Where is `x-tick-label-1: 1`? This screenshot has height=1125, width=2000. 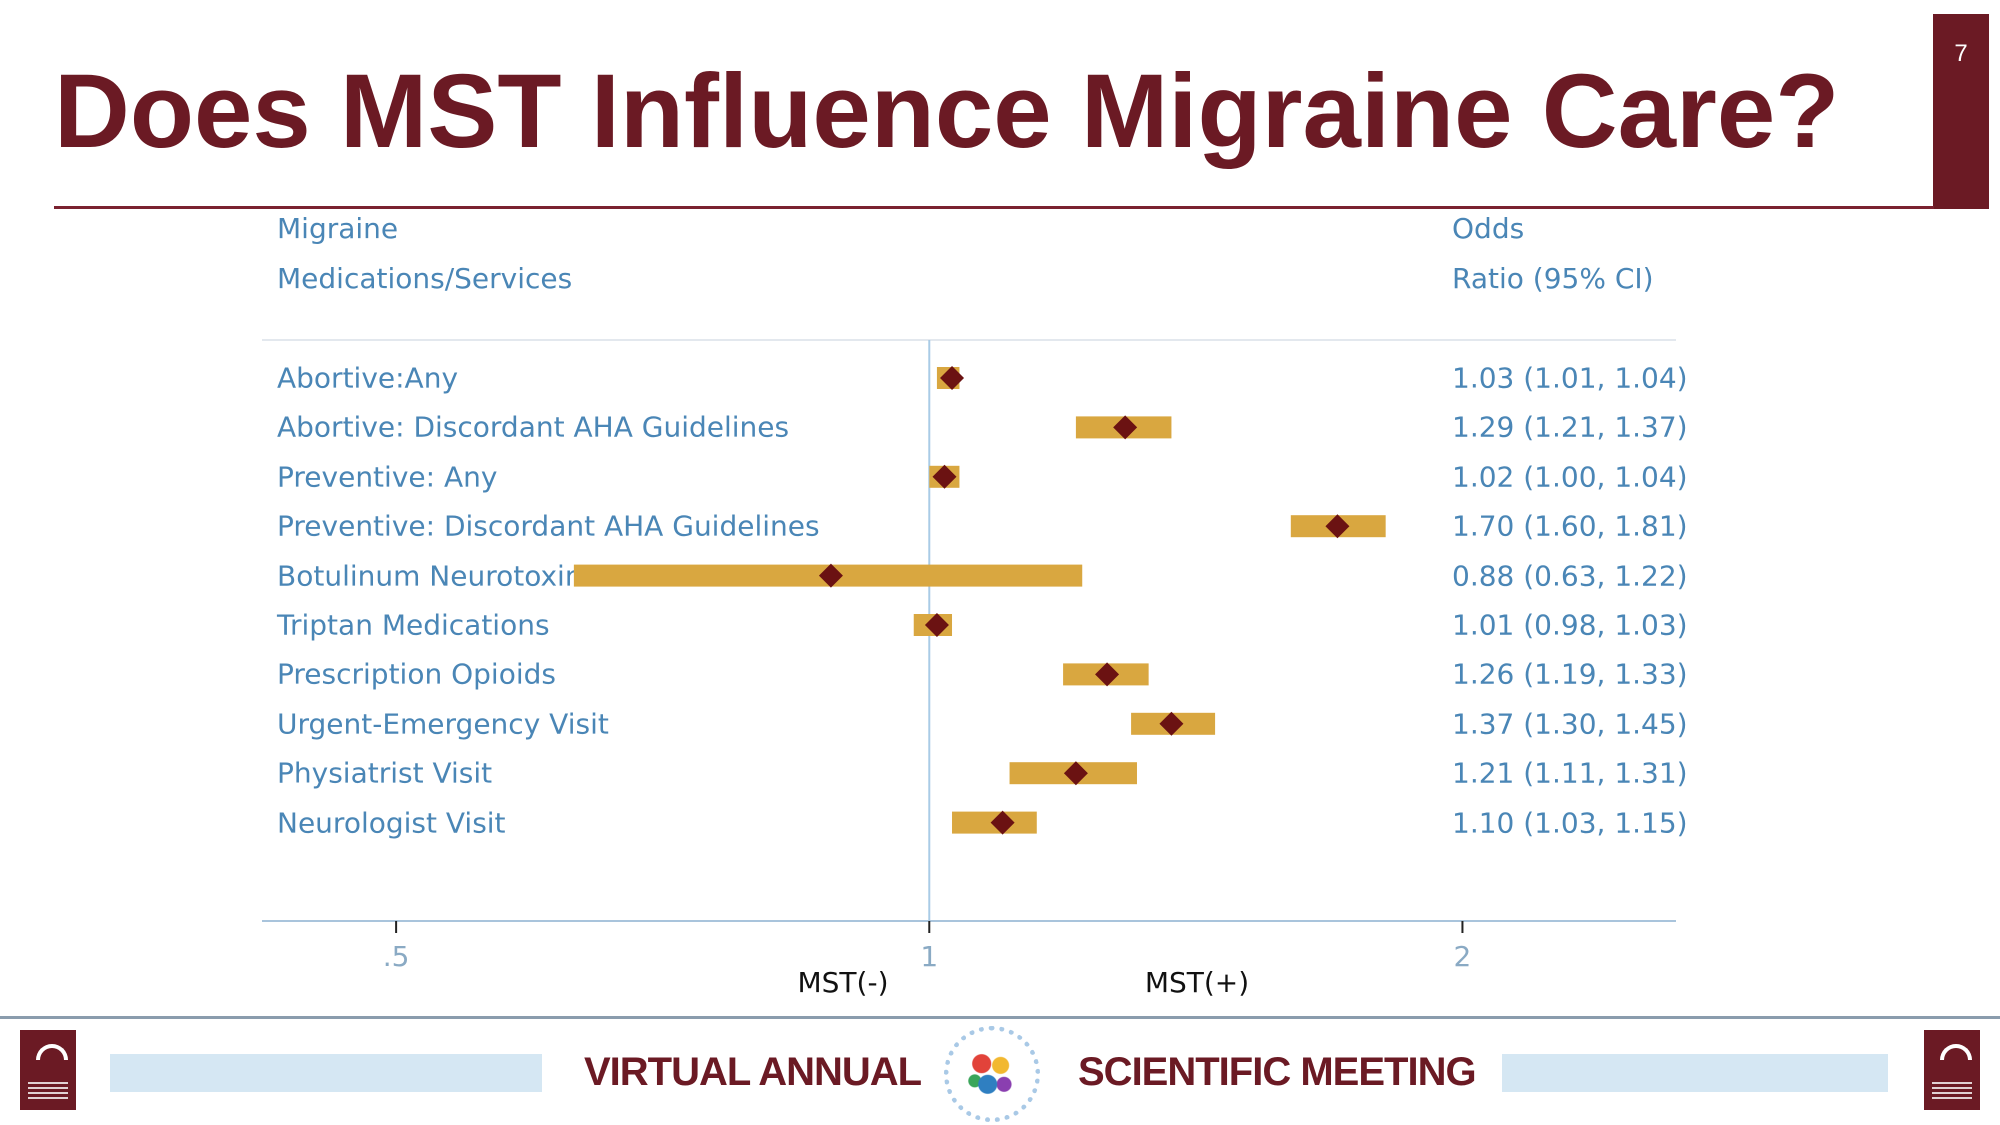 x-tick-label-1: 1 is located at coordinates (929, 956).